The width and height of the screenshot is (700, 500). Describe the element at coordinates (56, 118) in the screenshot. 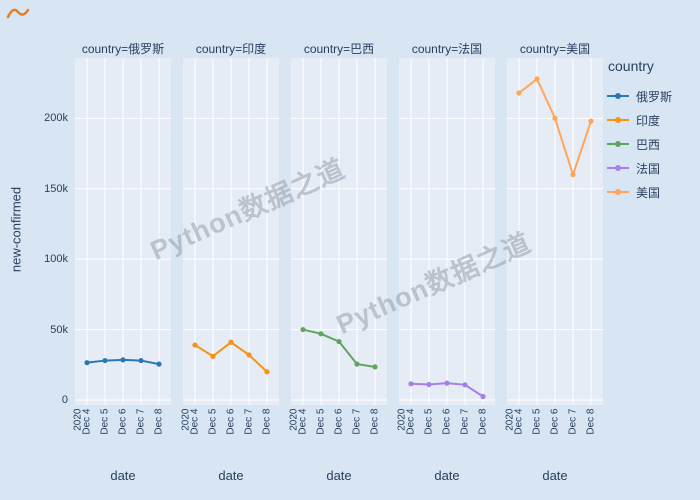

I see `y-tick-label: 200k` at that location.